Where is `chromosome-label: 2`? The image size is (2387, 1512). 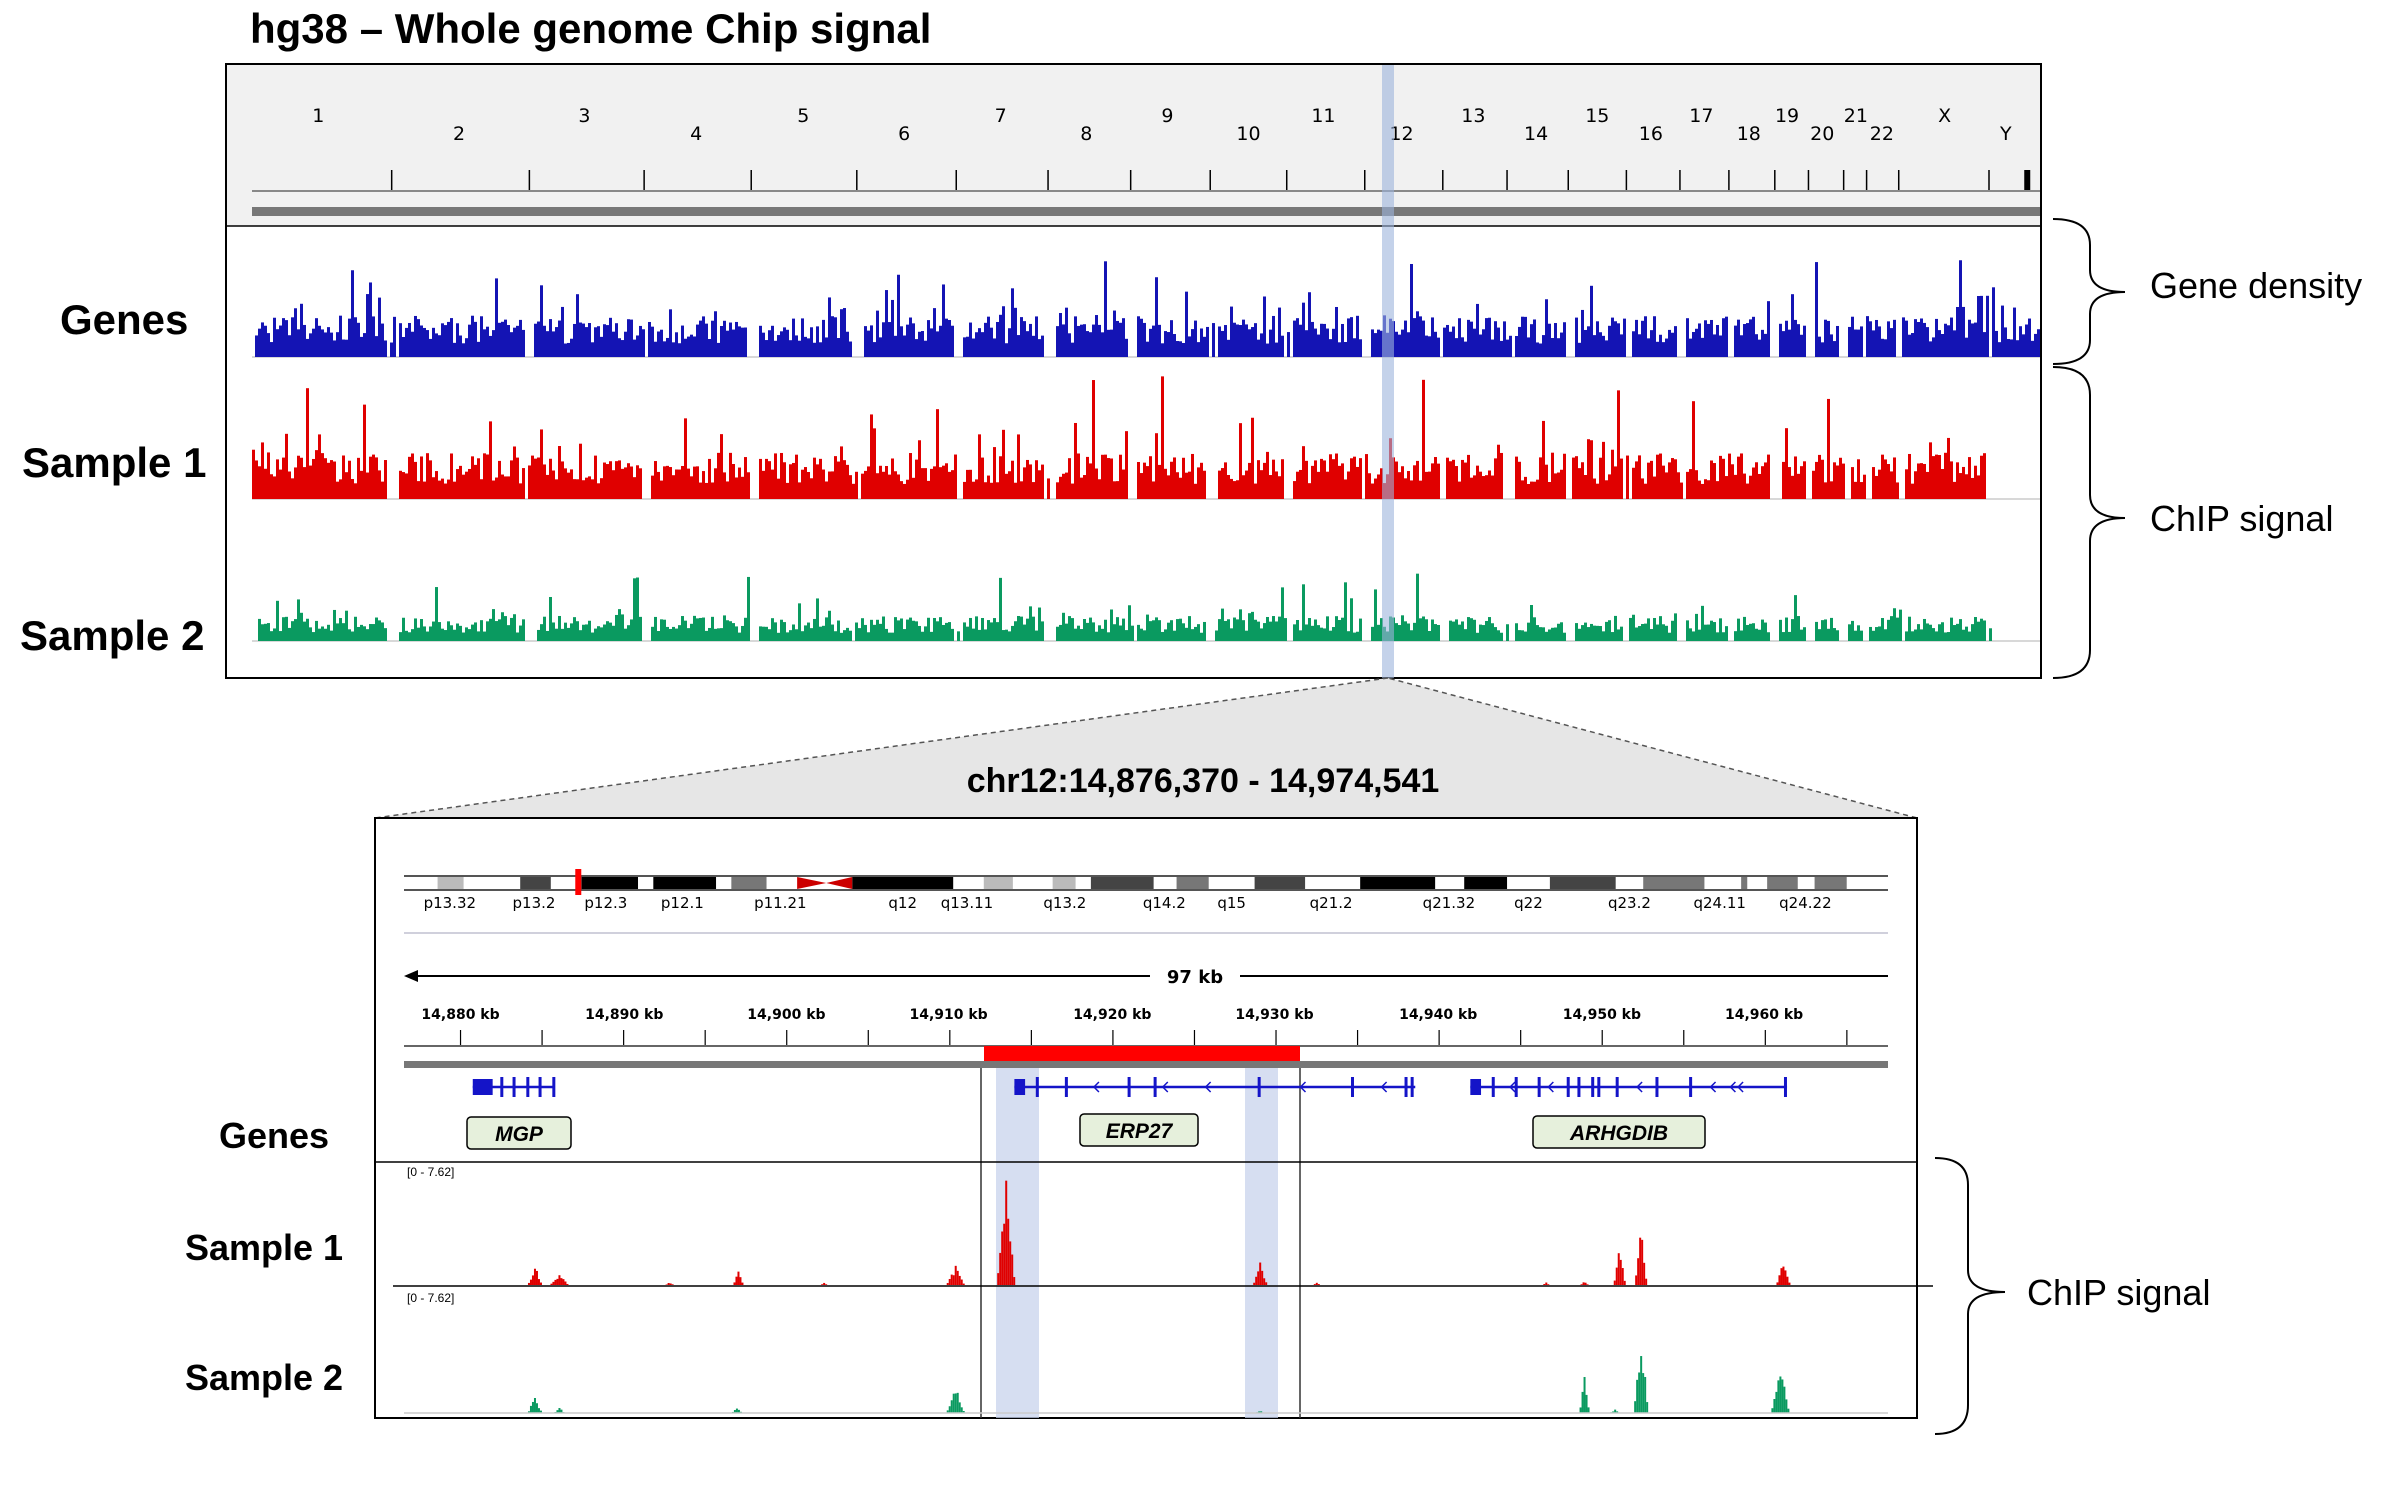
chromosome-label: 2 is located at coordinates (459, 134).